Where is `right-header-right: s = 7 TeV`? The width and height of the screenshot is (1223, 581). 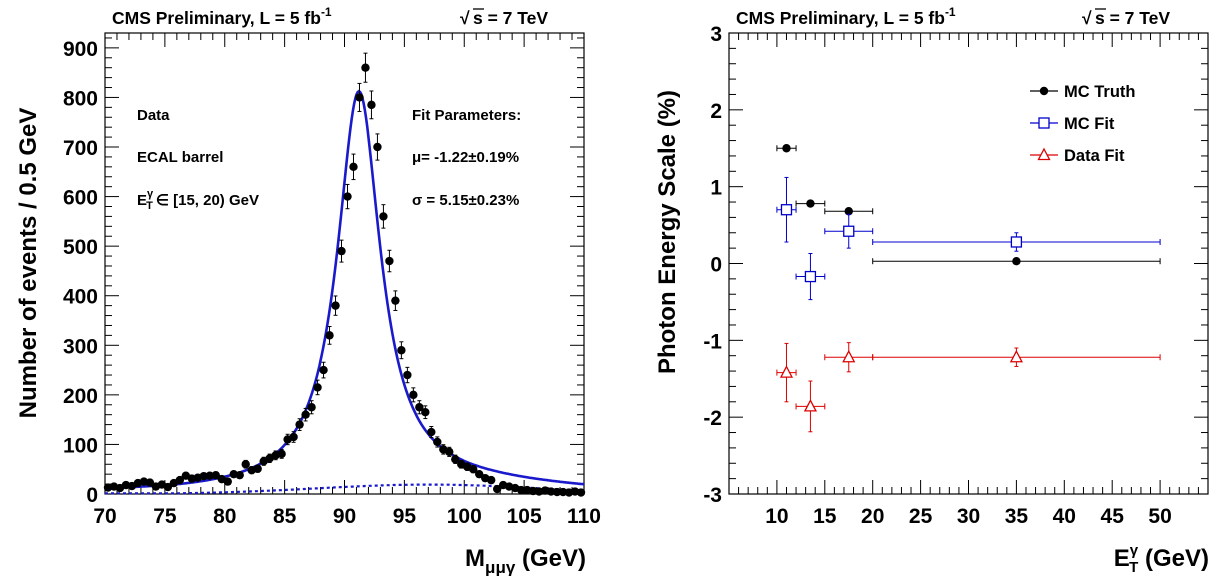
right-header-right: s = 7 TeV is located at coordinates (1132, 18).